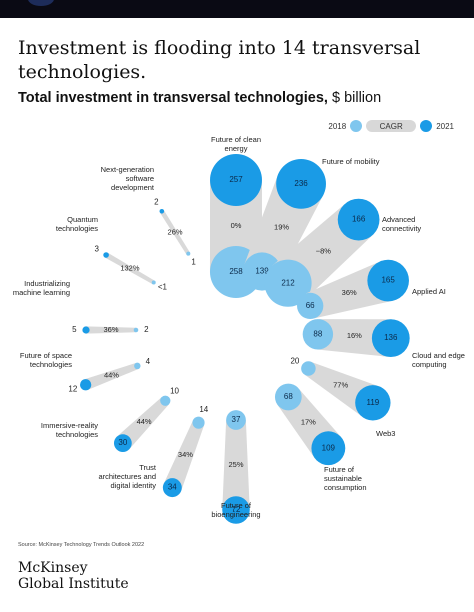 This screenshot has width=474, height=612. I want to click on category-name-label: connectivity, so click(401, 228).